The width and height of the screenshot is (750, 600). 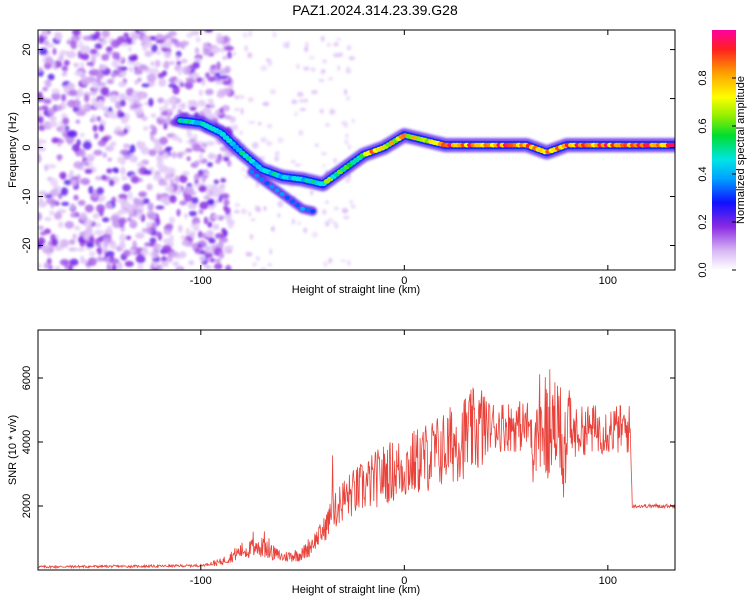 I want to click on colorbar-tick-label: 0.6, so click(x=703, y=125).